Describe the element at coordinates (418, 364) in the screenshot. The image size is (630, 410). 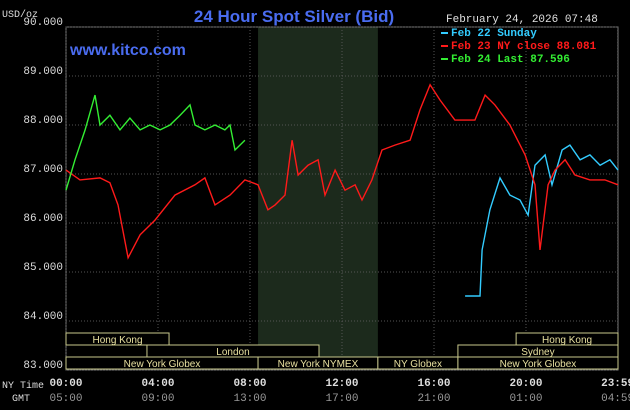
I see `session-label: NY Globex` at that location.